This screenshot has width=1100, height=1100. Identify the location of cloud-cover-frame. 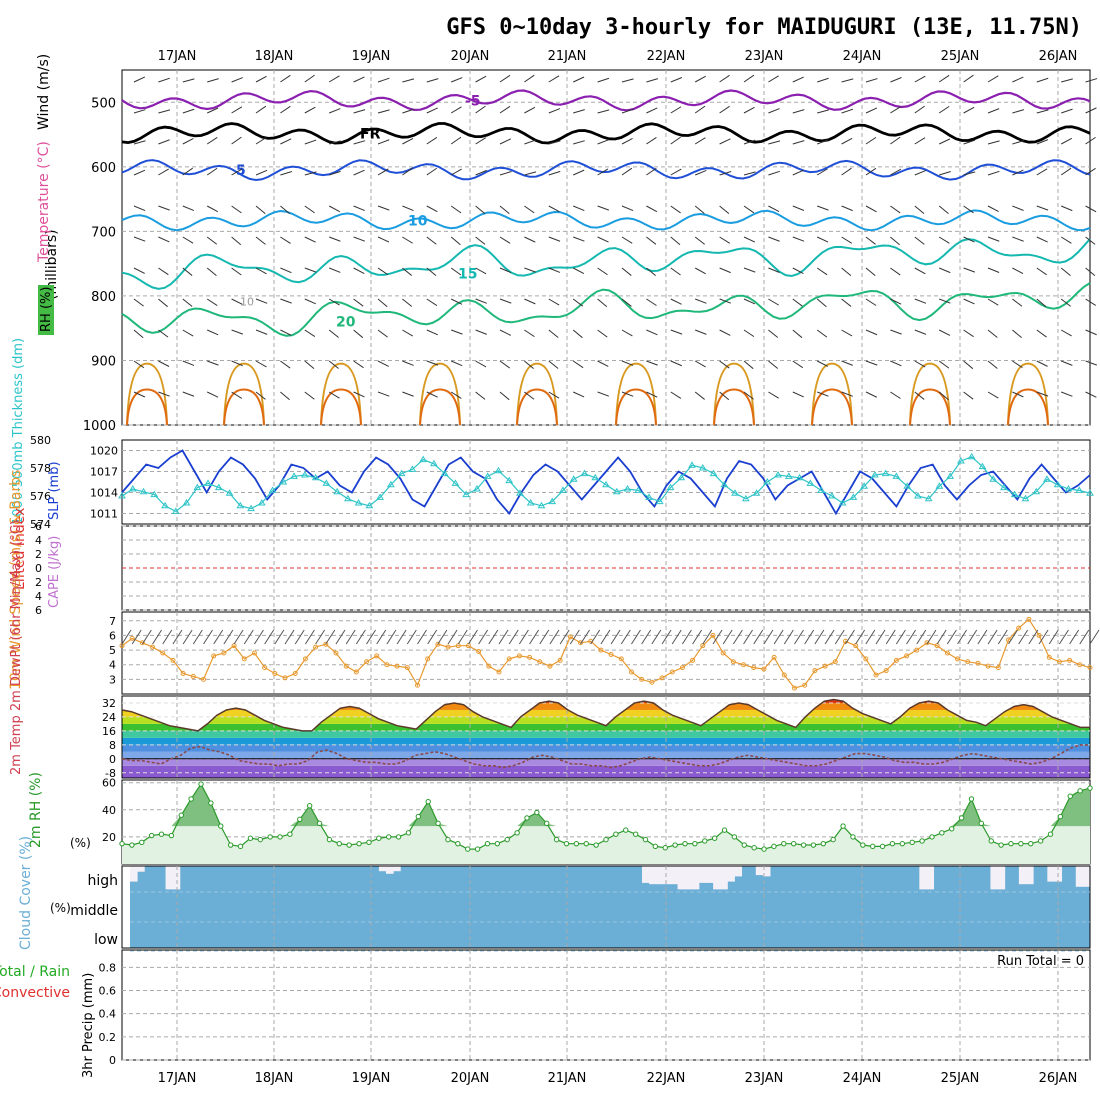
(606, 907).